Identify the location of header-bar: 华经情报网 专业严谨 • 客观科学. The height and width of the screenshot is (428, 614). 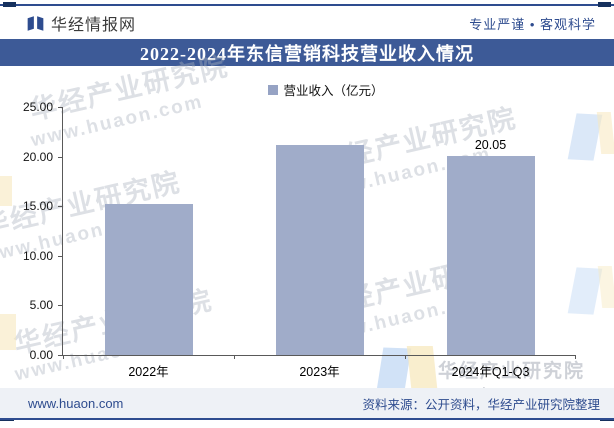
(307, 23).